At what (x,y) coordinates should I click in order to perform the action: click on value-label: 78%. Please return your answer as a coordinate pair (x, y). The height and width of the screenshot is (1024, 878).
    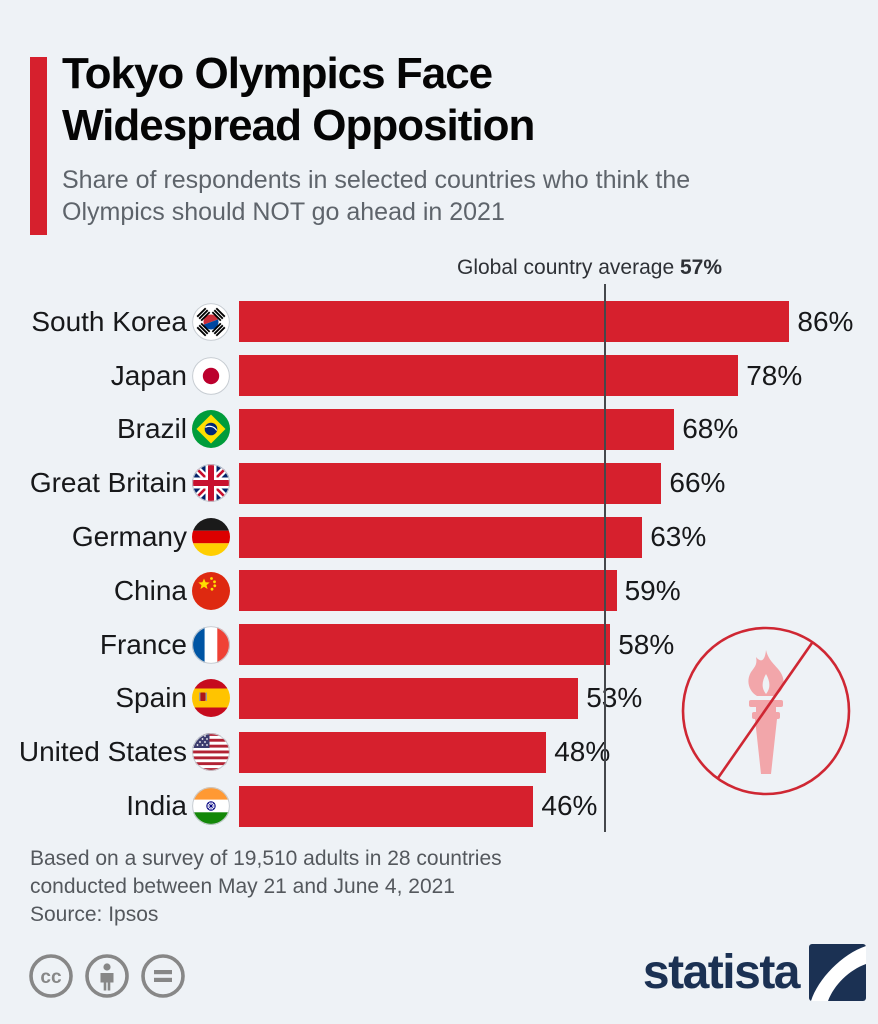
    Looking at the image, I should click on (774, 375).